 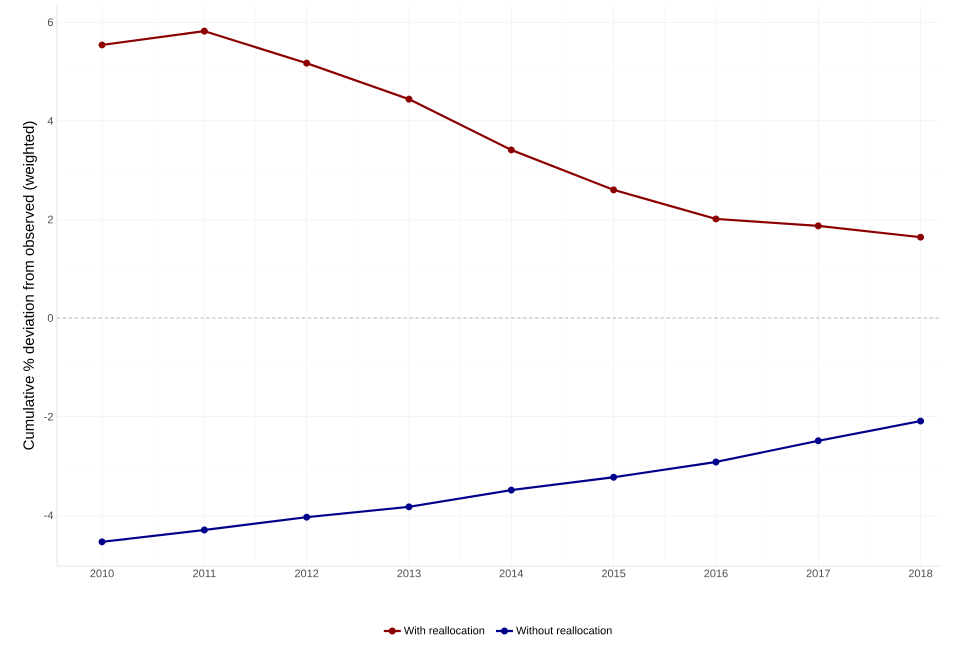 I want to click on x-tick-label: 2016, so click(x=716, y=574).